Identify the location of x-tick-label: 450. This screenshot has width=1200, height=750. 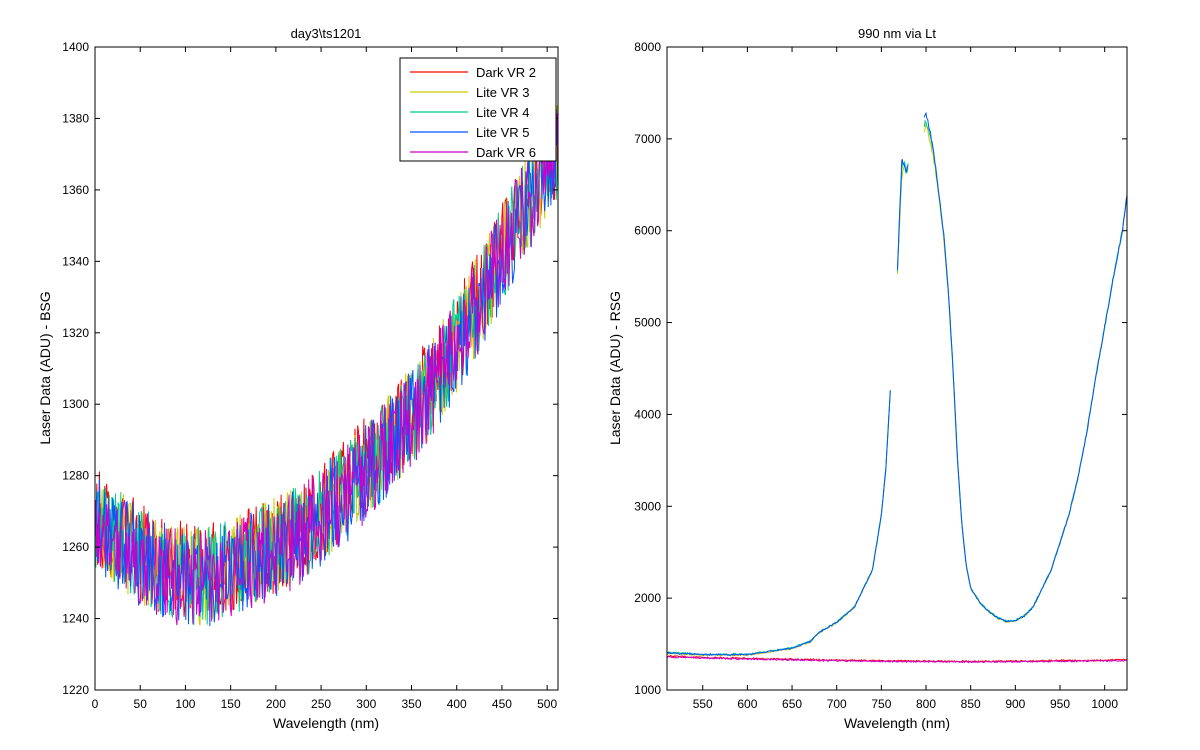
(502, 704).